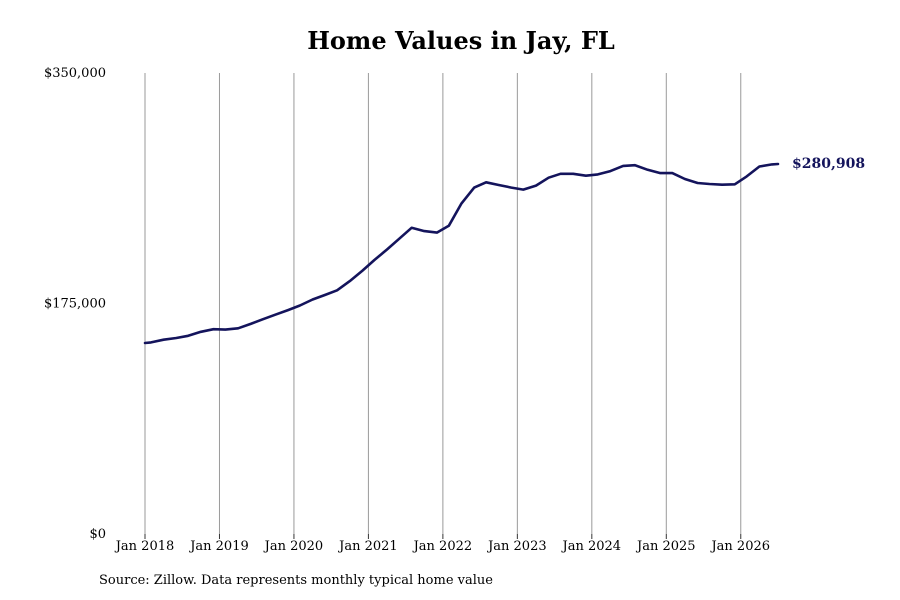 Image resolution: width=900 pixels, height=600 pixels. I want to click on x-tick-label: Jan 2019, so click(218, 546).